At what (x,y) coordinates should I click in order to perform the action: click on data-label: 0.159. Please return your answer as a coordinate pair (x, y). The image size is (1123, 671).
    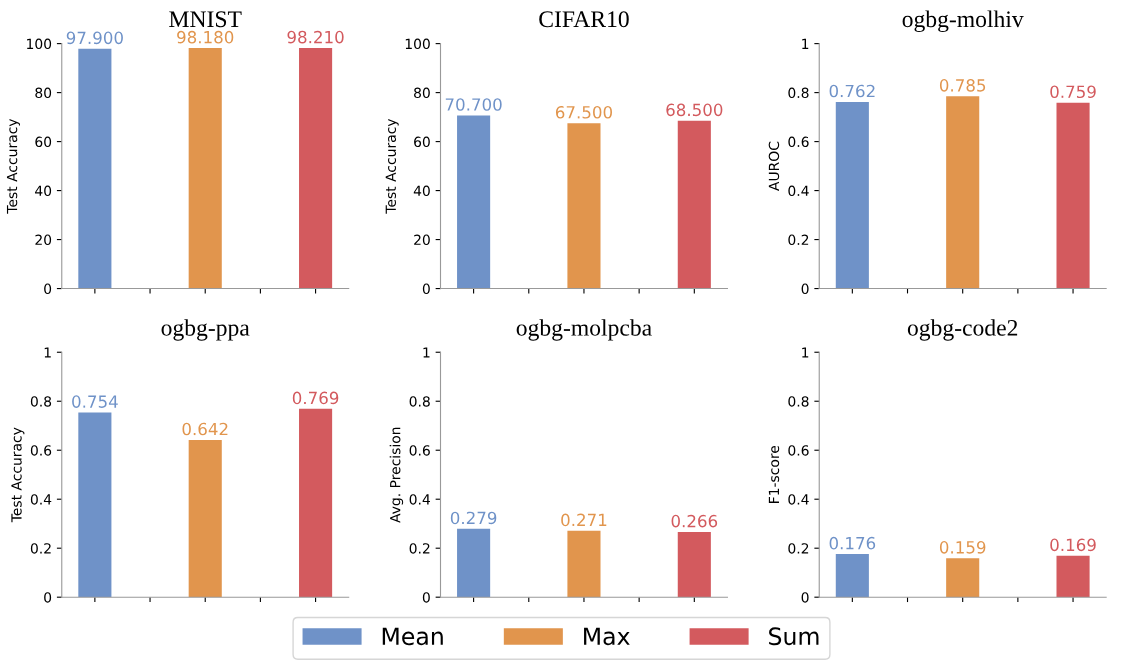
    Looking at the image, I should click on (962, 547).